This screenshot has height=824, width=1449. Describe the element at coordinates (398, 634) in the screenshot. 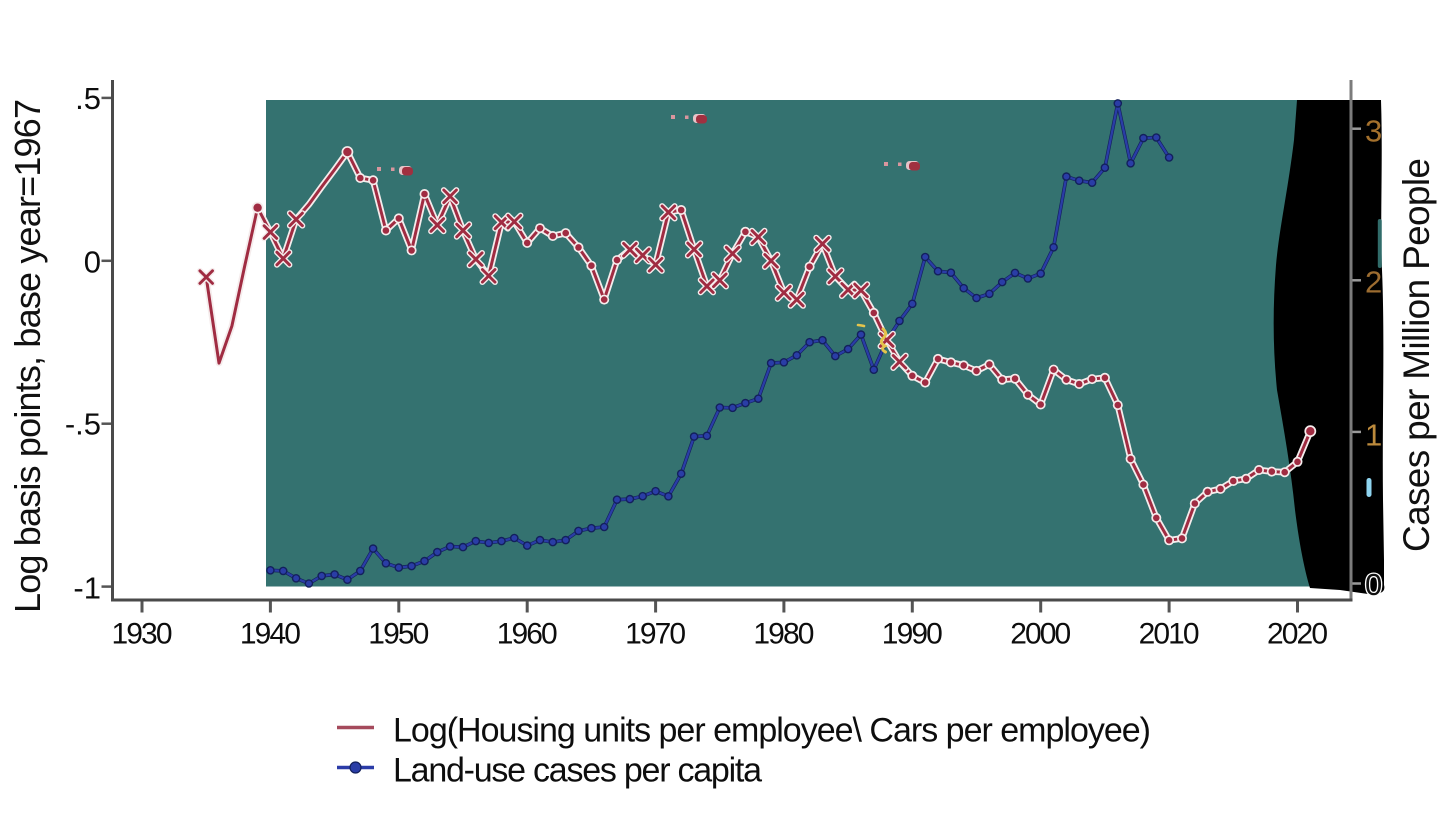

I see `svg-text: 1950` at that location.